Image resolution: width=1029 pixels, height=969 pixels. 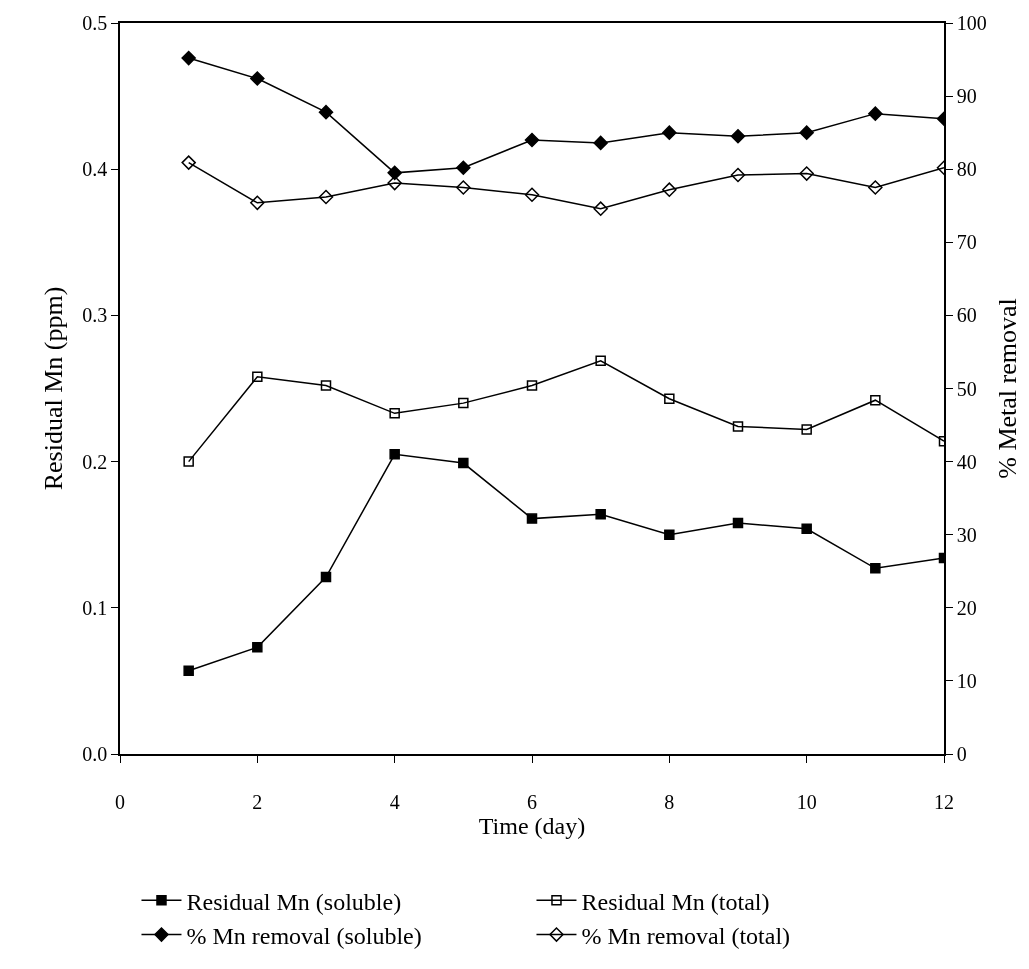 What do you see at coordinates (675, 901) in the screenshot?
I see `legend-label: Residual Mn (total)` at bounding box center [675, 901].